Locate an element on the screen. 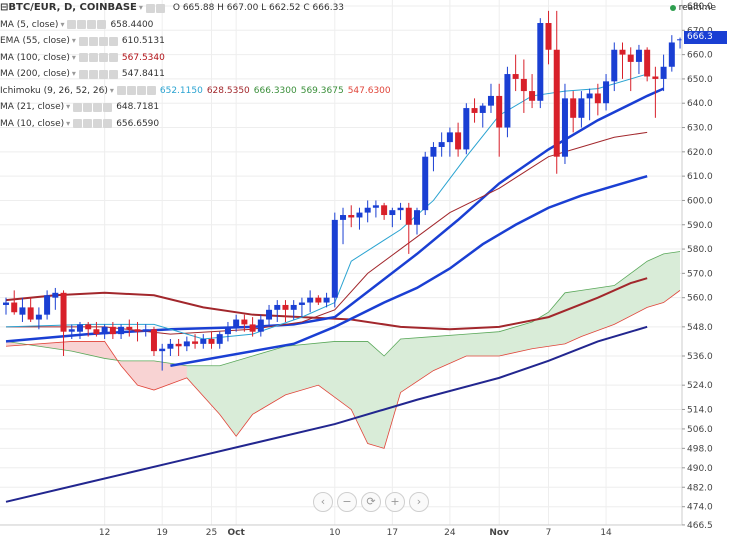 This screenshot has width=738, height=539. scroll-left-button: ‹ is located at coordinates (323, 502).